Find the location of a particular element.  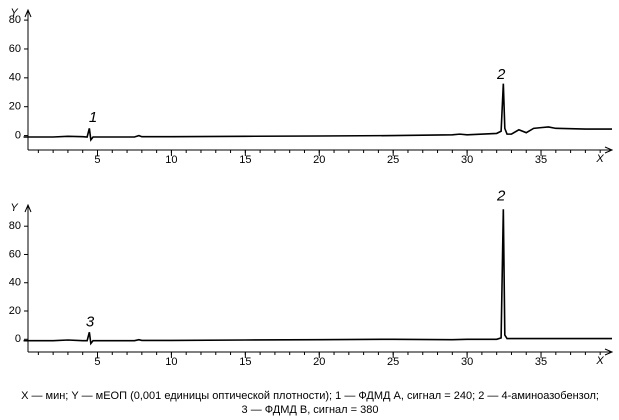

peak-label: 3 is located at coordinates (90, 321).